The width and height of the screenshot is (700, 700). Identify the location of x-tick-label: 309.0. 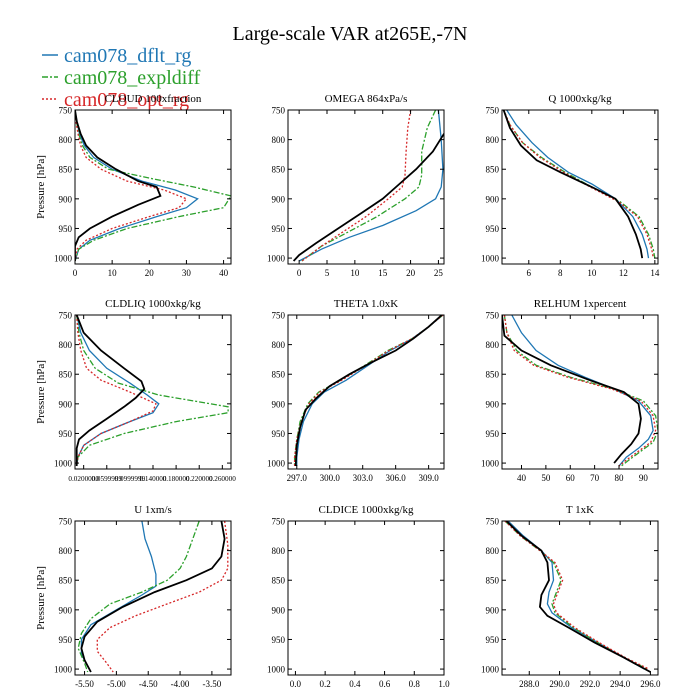
(428, 478).